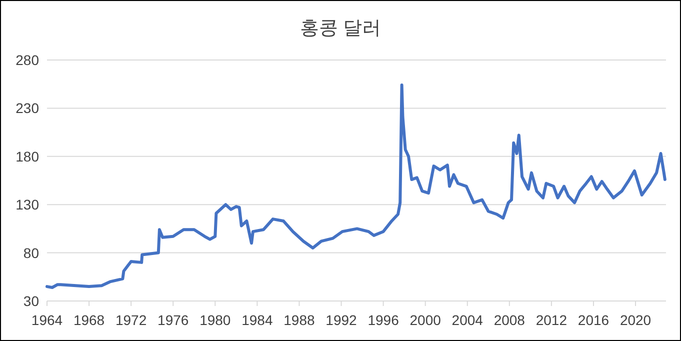  I want to click on x-tick-label: 2020, so click(636, 320).